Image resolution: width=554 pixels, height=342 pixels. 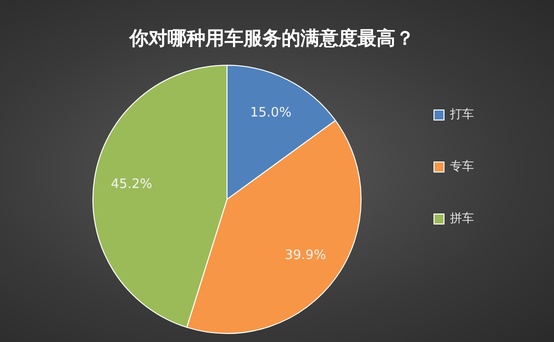 What do you see at coordinates (271, 38) in the screenshot?
I see `chart-title: 你对哪种用车服务的满意度最高？` at bounding box center [271, 38].